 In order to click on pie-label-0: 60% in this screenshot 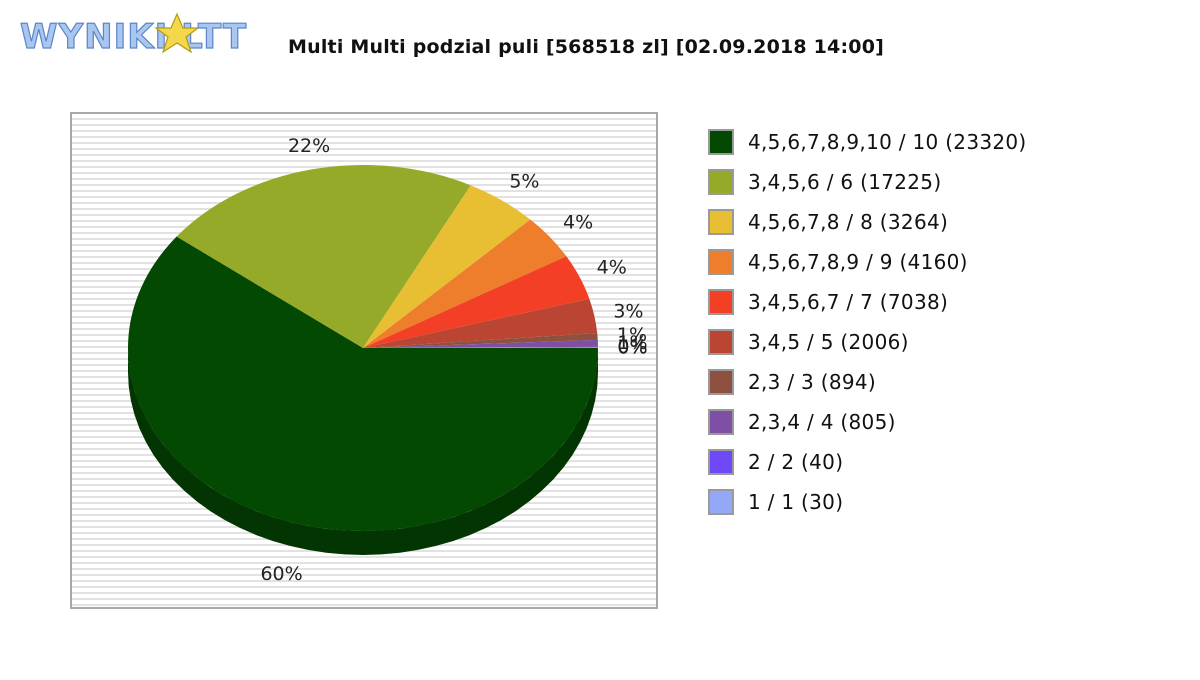, I will do `click(281, 574)`.